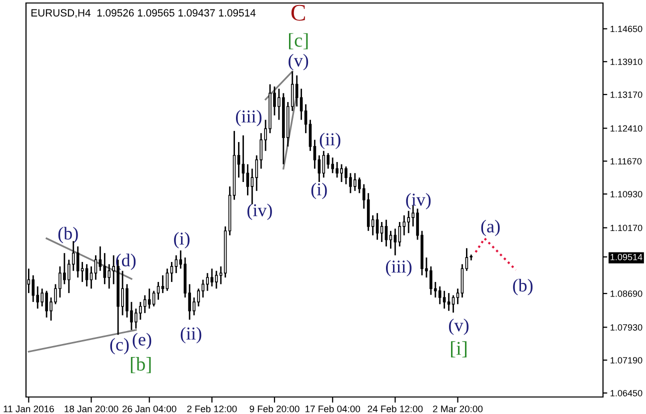 The height and width of the screenshot is (414, 646). What do you see at coordinates (332, 408) in the screenshot?
I see `x-tick-label: 17 Feb 04:00` at bounding box center [332, 408].